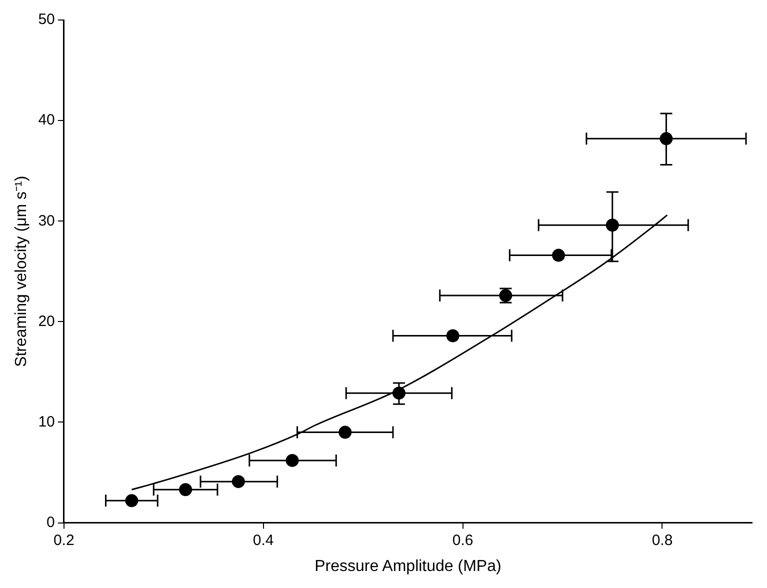 Image resolution: width=767 pixels, height=588 pixels. What do you see at coordinates (263, 540) in the screenshot?
I see `x-tick-label: 0.4` at bounding box center [263, 540].